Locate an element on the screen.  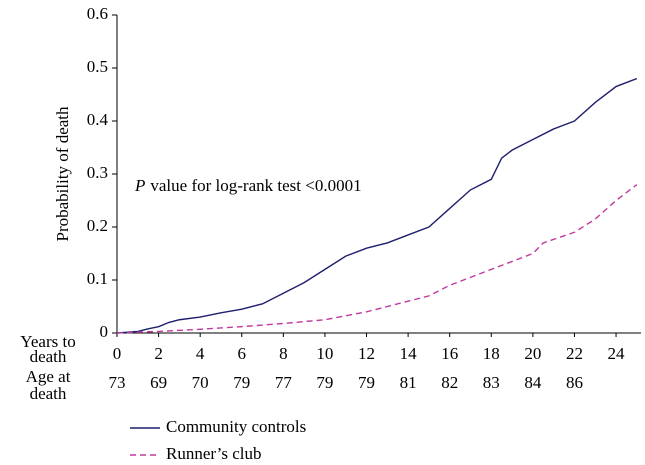
x-tick-label: 24 is located at coordinates (617, 353).